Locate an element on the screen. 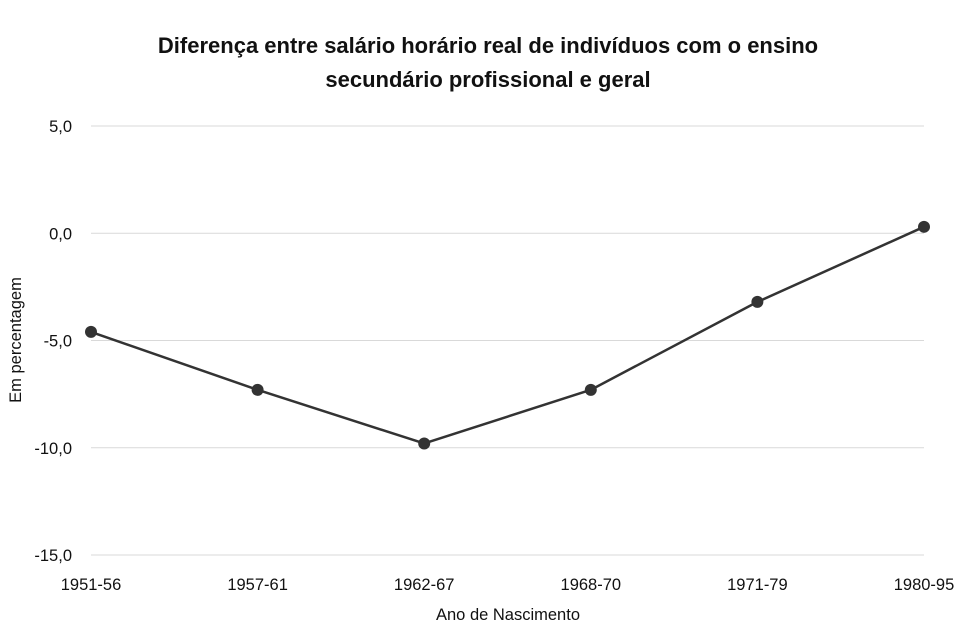 The image size is (978, 639). y-axis-ticks: 5,0 0,0 -5,0 -10,0 -15,0 is located at coordinates (53, 341).